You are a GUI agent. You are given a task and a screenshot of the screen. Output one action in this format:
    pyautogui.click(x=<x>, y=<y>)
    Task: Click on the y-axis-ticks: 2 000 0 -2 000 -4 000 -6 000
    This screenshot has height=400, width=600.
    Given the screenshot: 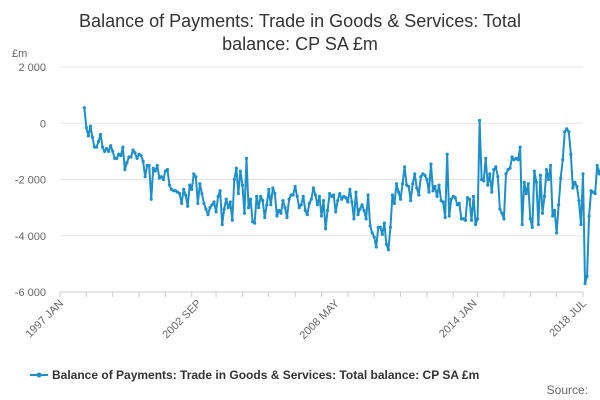 What is the action you would take?
    pyautogui.click(x=30, y=180)
    